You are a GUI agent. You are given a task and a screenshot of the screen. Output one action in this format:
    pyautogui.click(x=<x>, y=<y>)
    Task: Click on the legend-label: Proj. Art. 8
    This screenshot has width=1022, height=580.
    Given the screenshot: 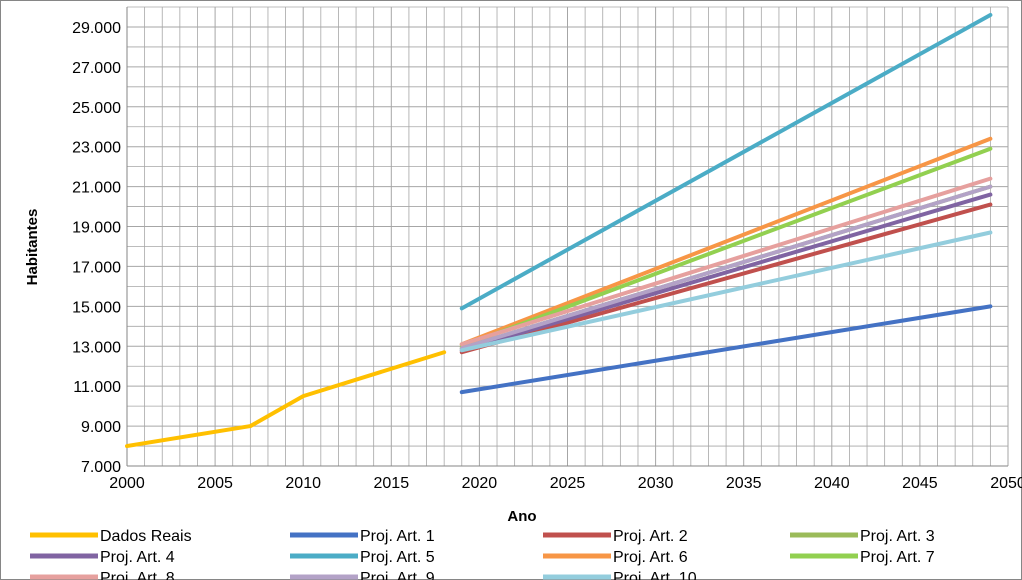 What is the action you would take?
    pyautogui.click(x=137, y=575)
    